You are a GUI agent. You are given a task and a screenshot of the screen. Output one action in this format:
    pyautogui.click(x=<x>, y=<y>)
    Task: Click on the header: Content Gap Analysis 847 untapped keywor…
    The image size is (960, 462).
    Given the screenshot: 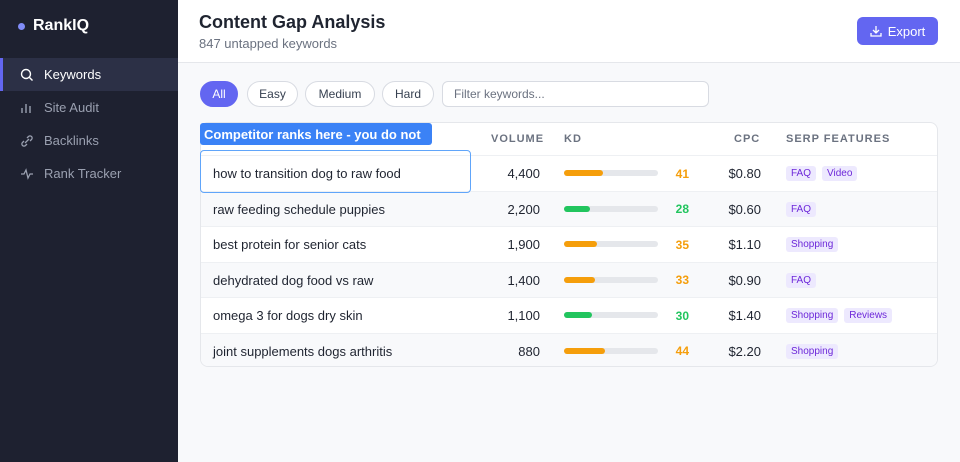 What is the action you would take?
    pyautogui.click(x=569, y=31)
    